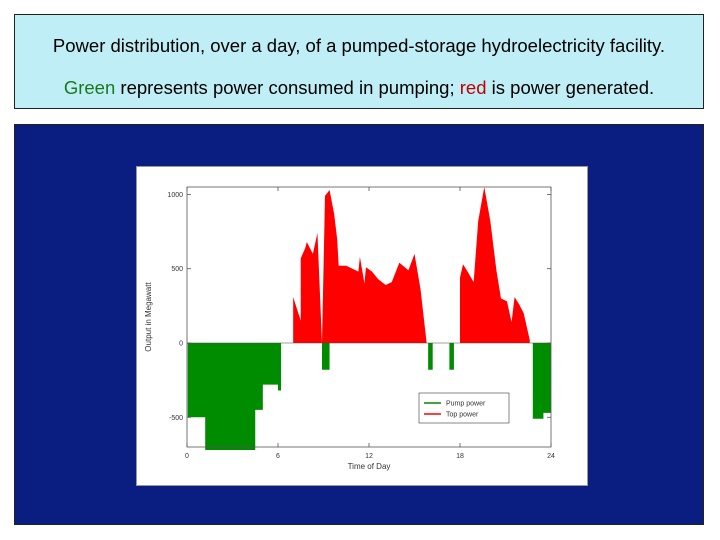 The image size is (720, 540). I want to click on caption-green-word: Green, so click(89, 87).